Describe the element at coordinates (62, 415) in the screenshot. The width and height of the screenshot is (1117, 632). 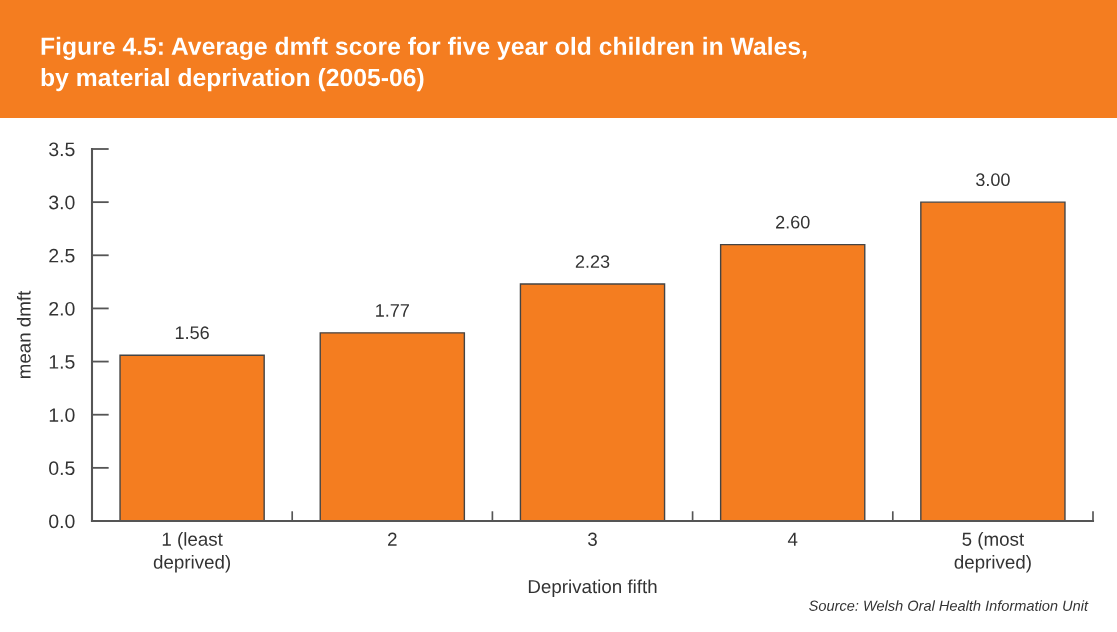
I see `y-tick-label: 1.0` at that location.